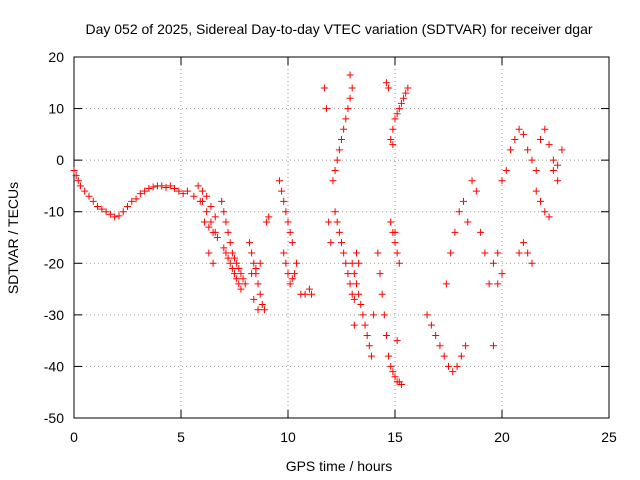  What do you see at coordinates (339, 466) in the screenshot?
I see `x-axis-label: GPS time / hours` at bounding box center [339, 466].